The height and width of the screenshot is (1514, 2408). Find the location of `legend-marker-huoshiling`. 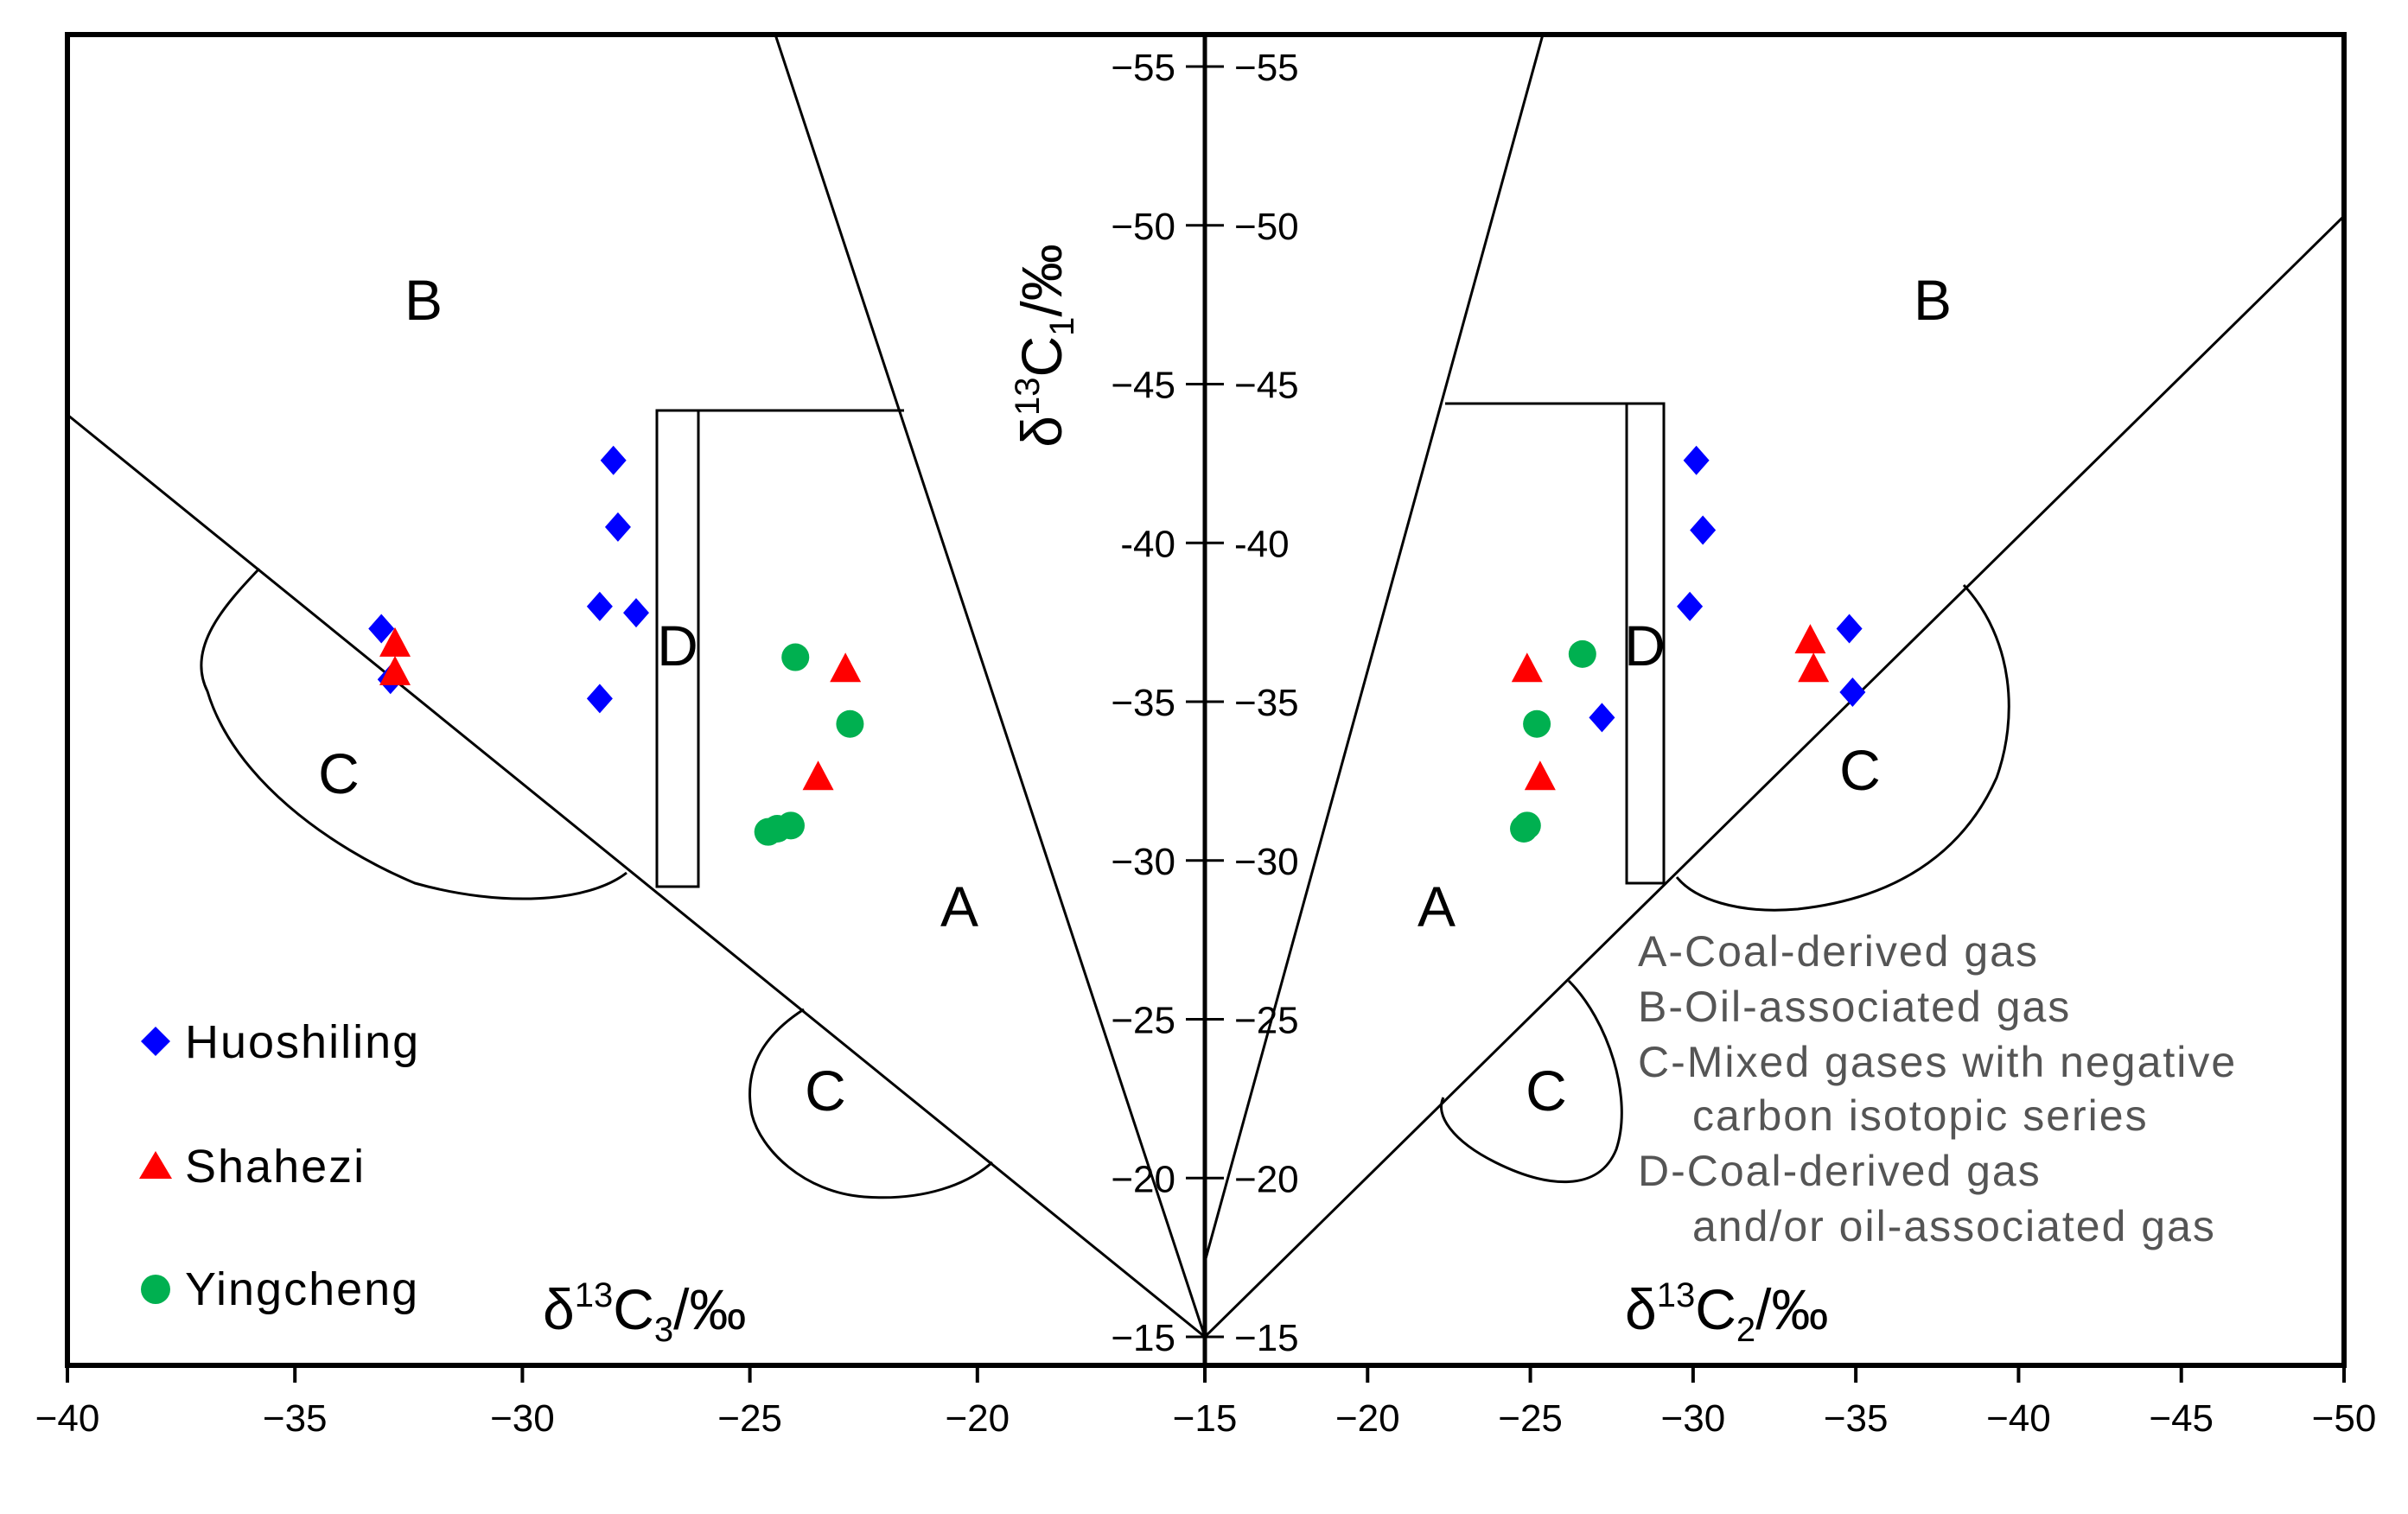

legend-marker-huoshiling is located at coordinates (155, 1041).